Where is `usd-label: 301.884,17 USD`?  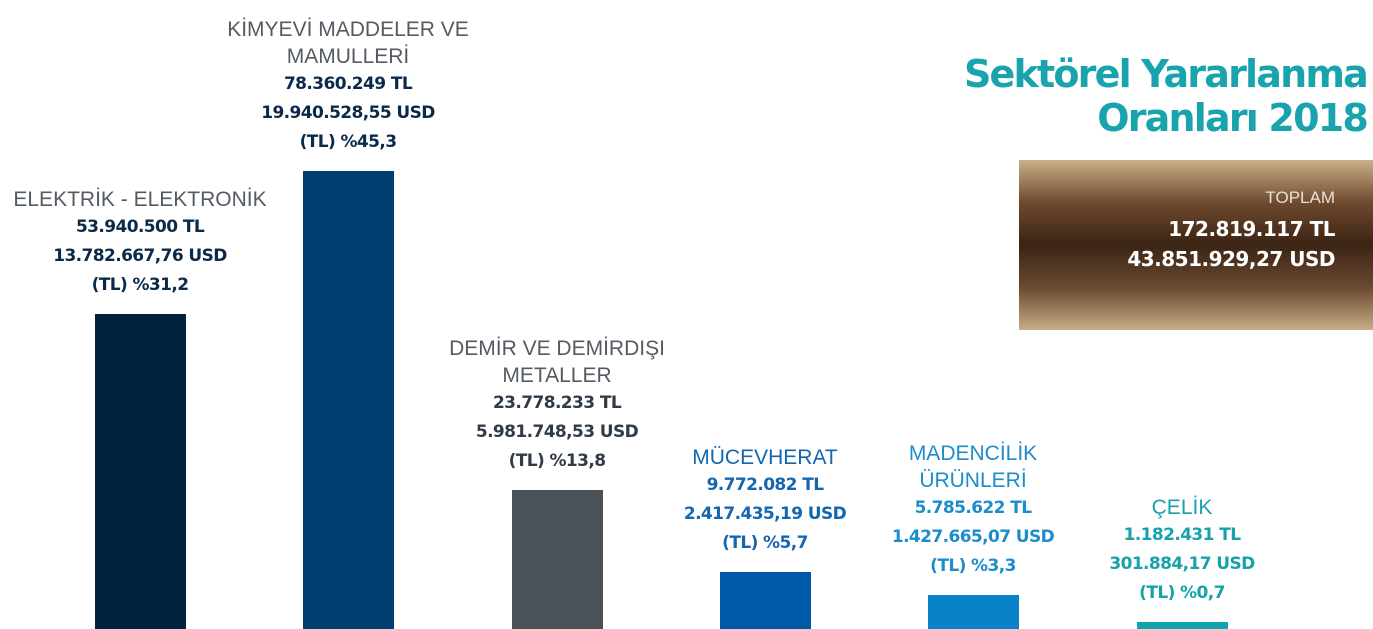
usd-label: 301.884,17 USD is located at coordinates (1182, 564).